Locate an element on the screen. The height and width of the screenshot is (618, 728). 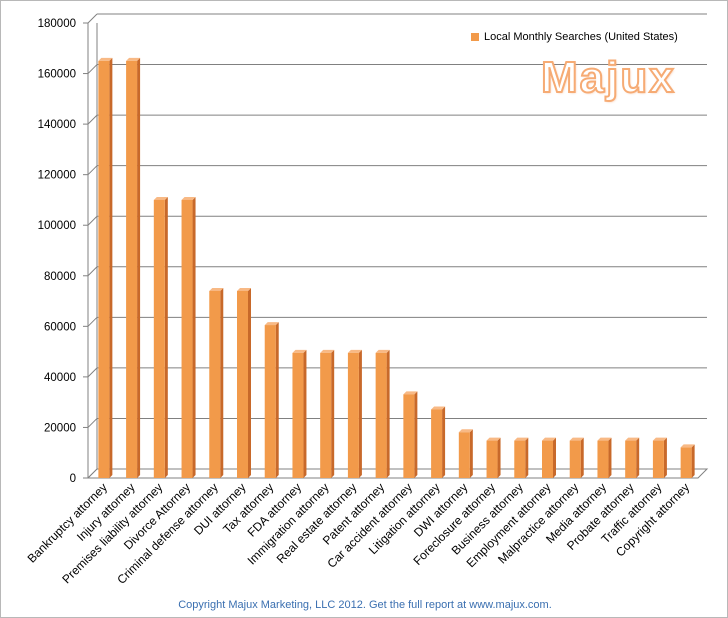
y-tick-label: 160000 is located at coordinates (57, 75).